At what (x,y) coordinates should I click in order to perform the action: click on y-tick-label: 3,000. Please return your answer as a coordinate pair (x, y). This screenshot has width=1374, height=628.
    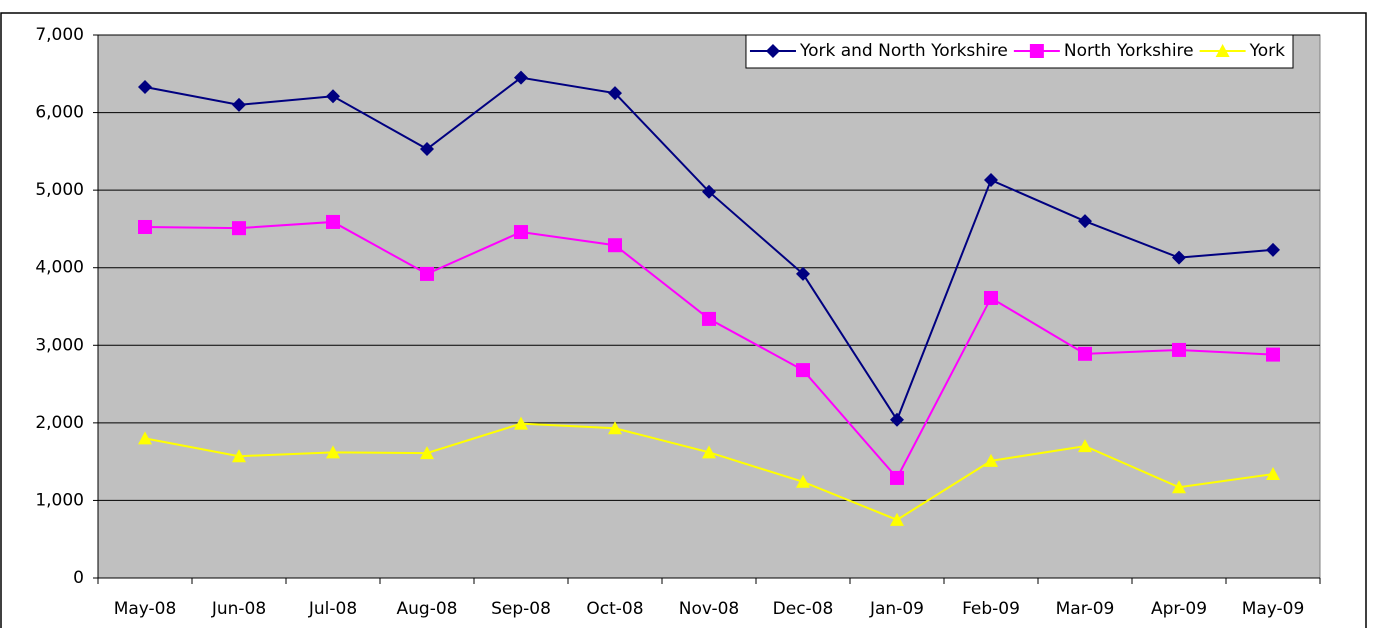
    Looking at the image, I should click on (59, 345).